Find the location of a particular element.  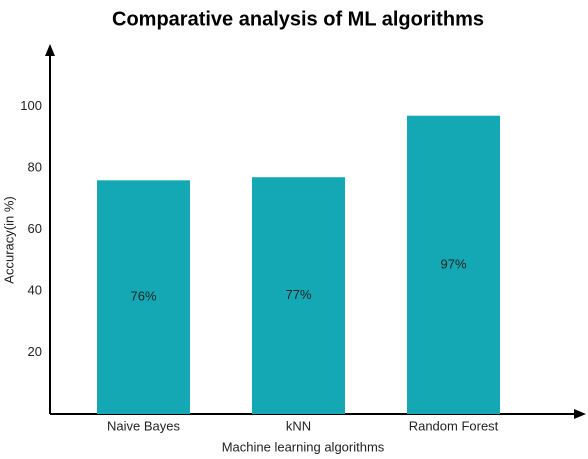

y-tick-label: 20 is located at coordinates (35, 351).